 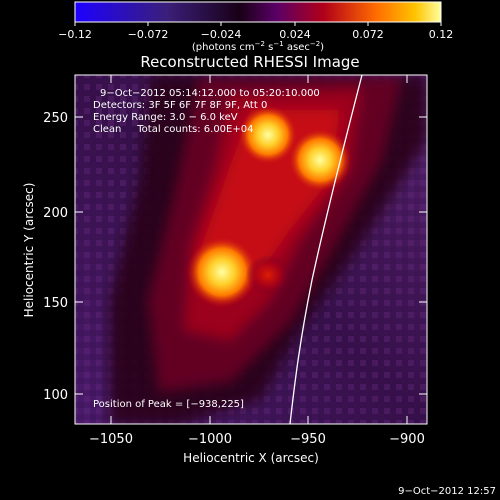 I want to click on colorbar-tick-label: 0.12, so click(x=441, y=34).